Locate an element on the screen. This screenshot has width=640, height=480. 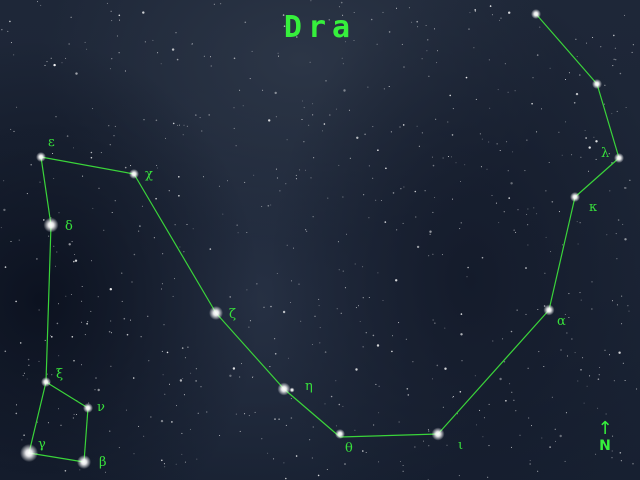
label-epsilon: ε is located at coordinates (51, 142).